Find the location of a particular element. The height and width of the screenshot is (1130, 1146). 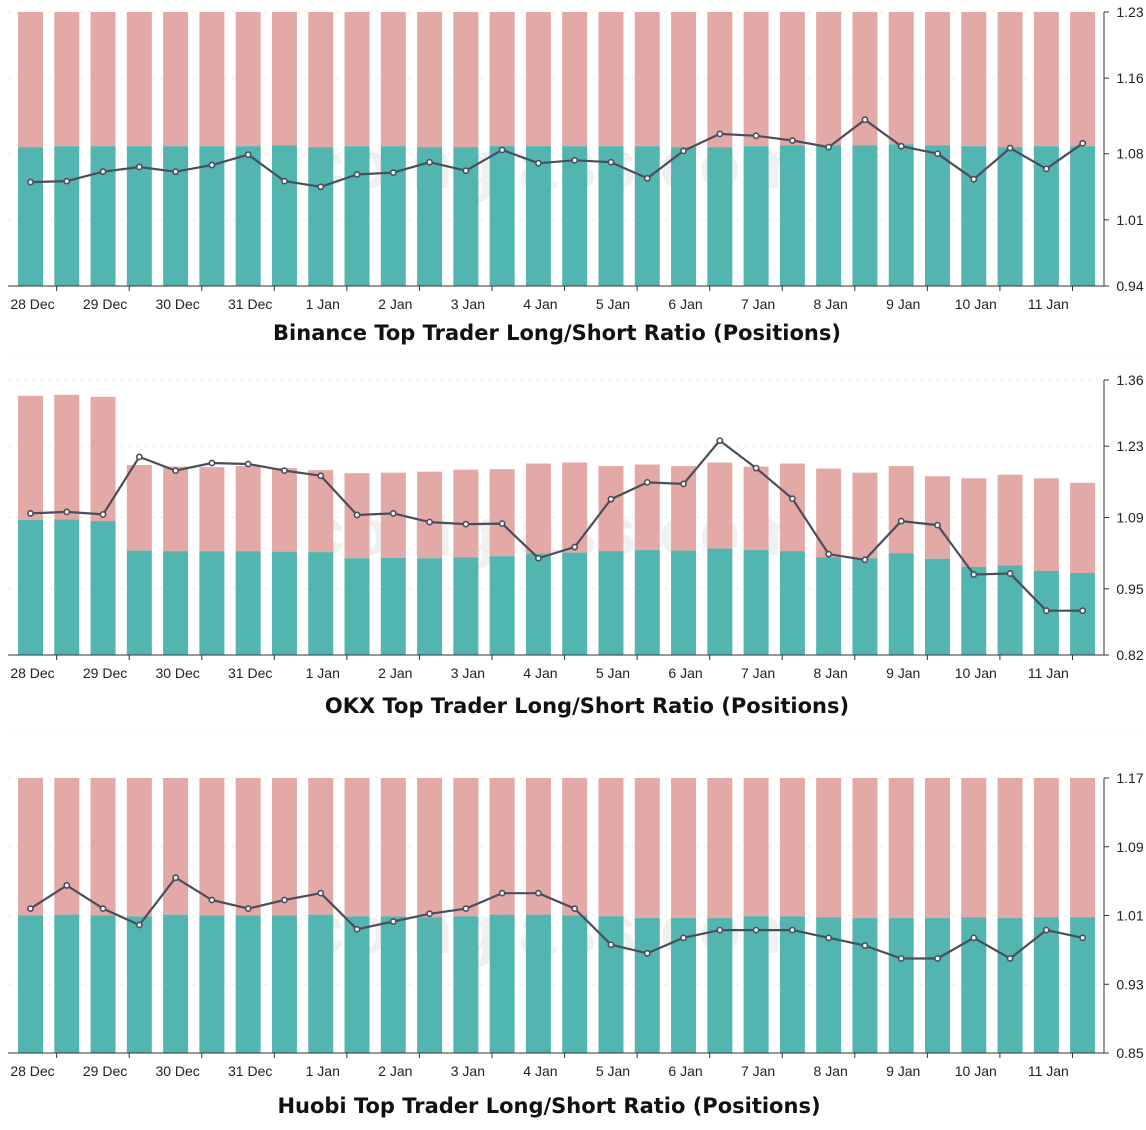

x-tick-label: 28 Dec is located at coordinates (32, 304).